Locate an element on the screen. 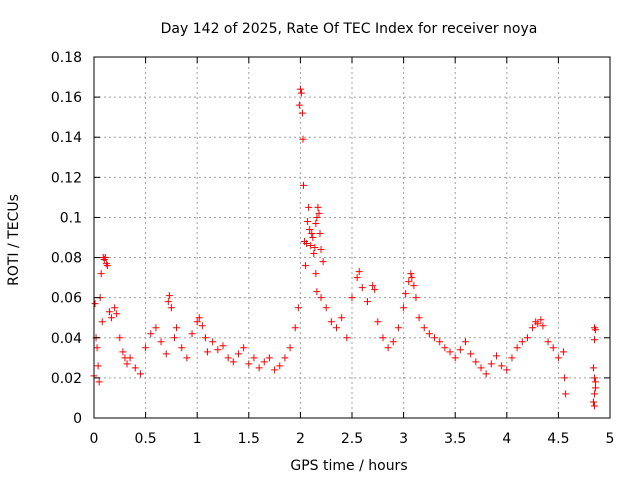 This screenshot has height=480, width=640. x-tick-label: 0.5 is located at coordinates (145, 439).